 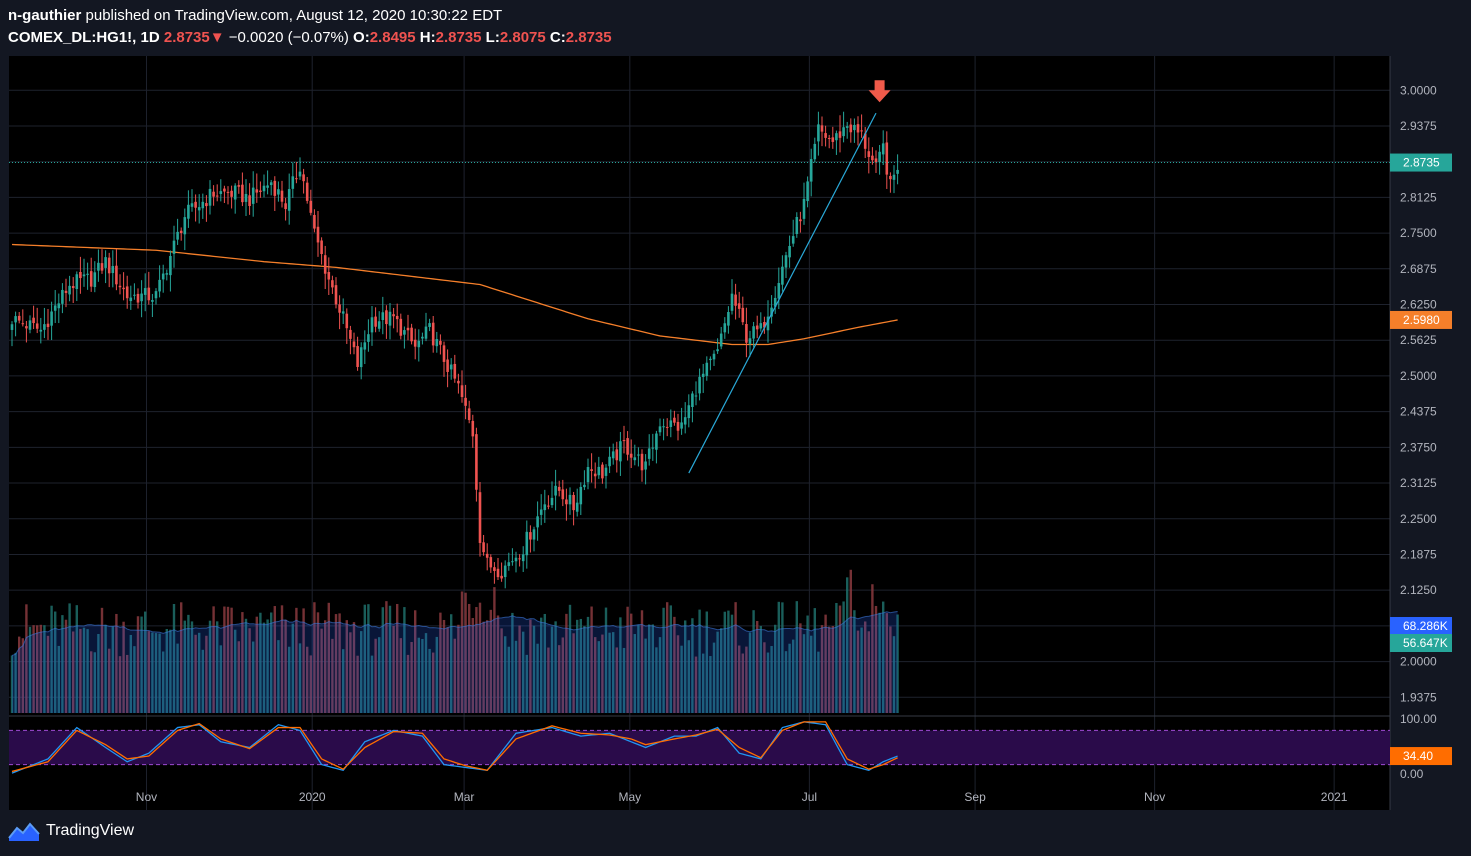 I want to click on price-tick-label: 2.1875, so click(x=1418, y=554).